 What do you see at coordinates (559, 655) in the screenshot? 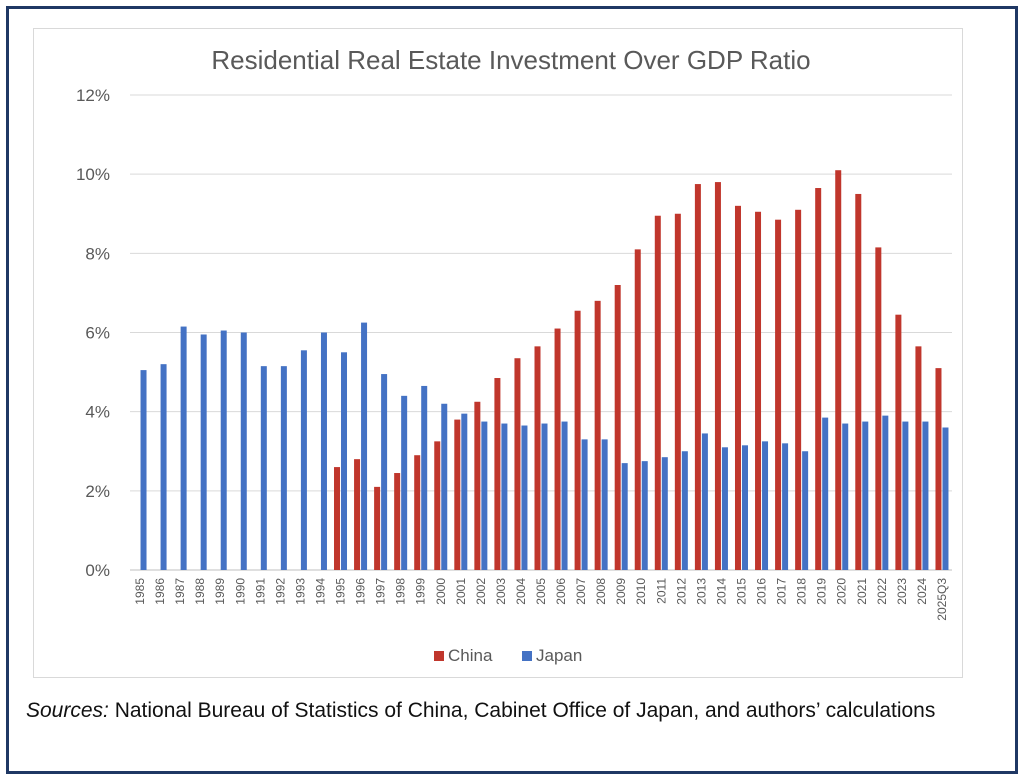
I see `legend-label: Japan` at bounding box center [559, 655].